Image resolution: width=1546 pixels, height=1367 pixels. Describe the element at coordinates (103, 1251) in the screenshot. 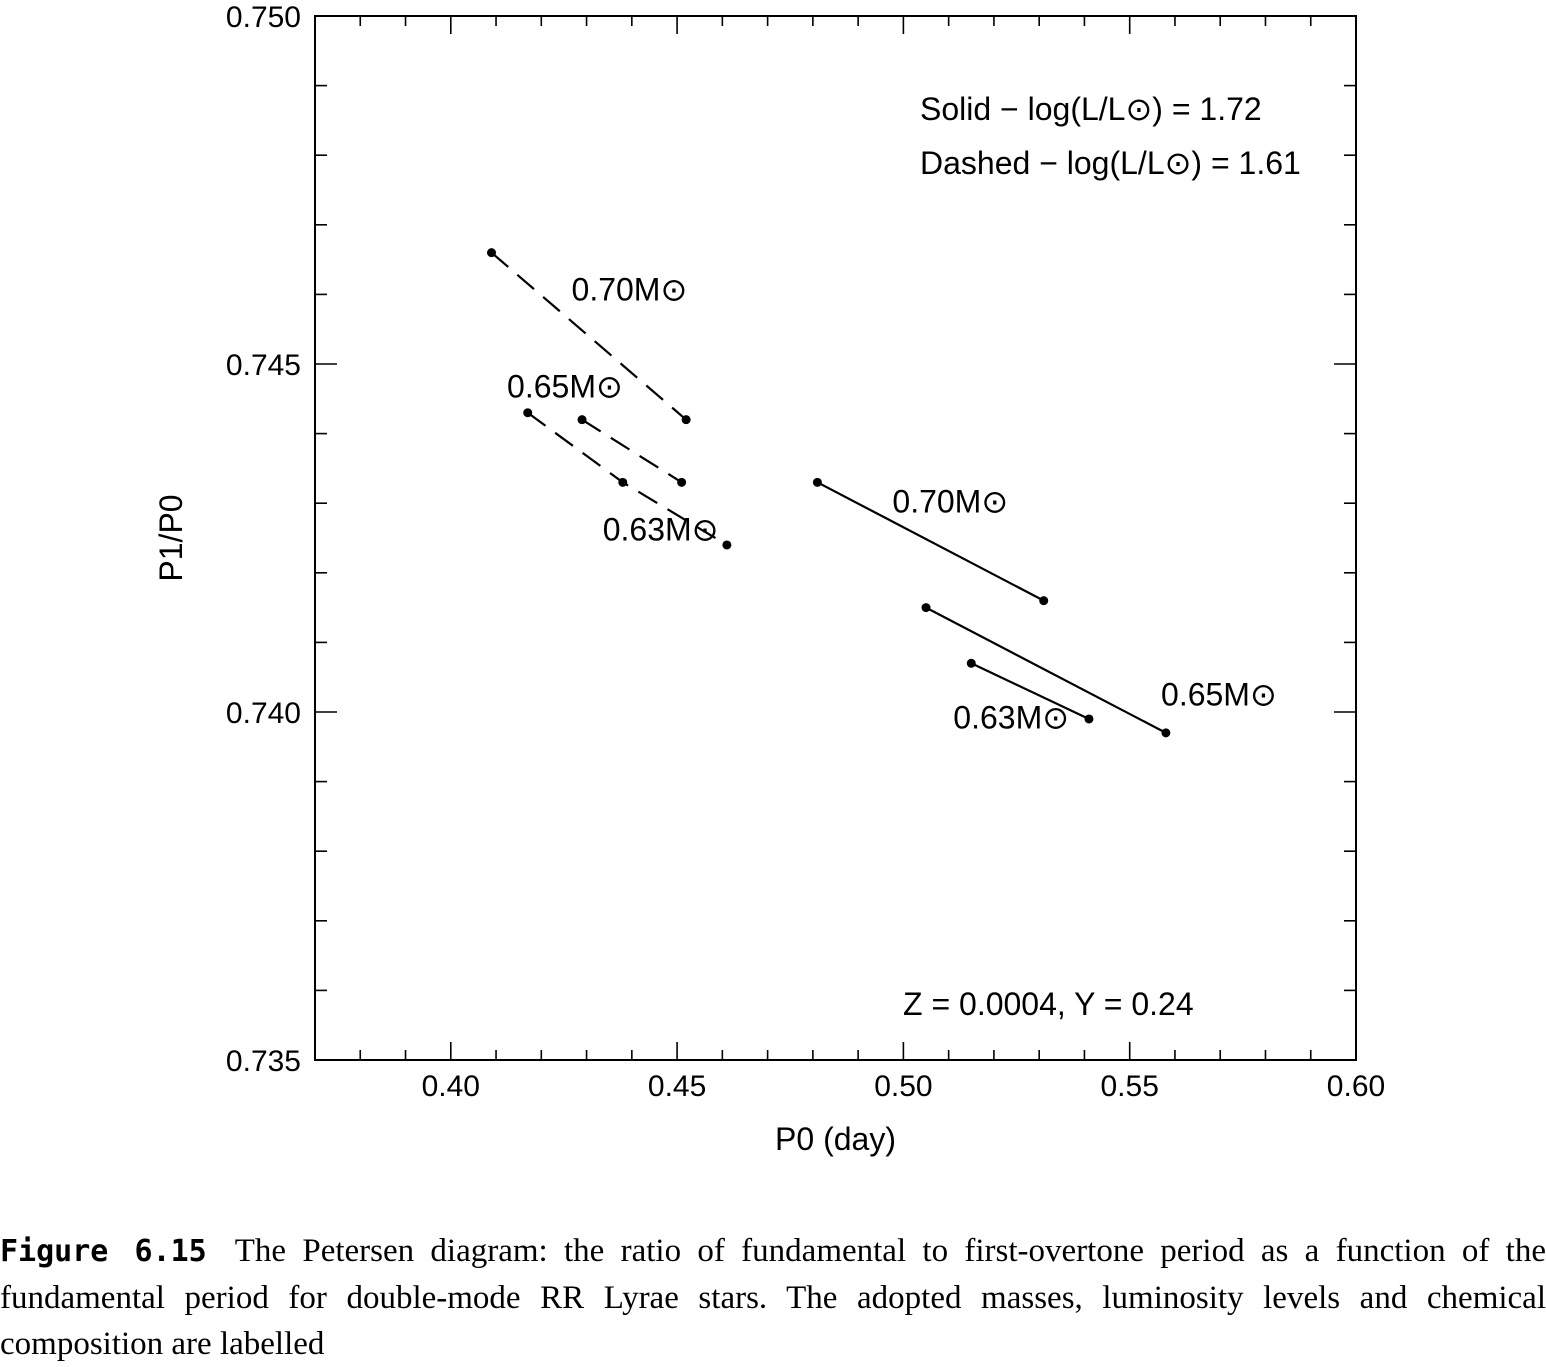

I see `caption-label: Figure 6.15` at that location.